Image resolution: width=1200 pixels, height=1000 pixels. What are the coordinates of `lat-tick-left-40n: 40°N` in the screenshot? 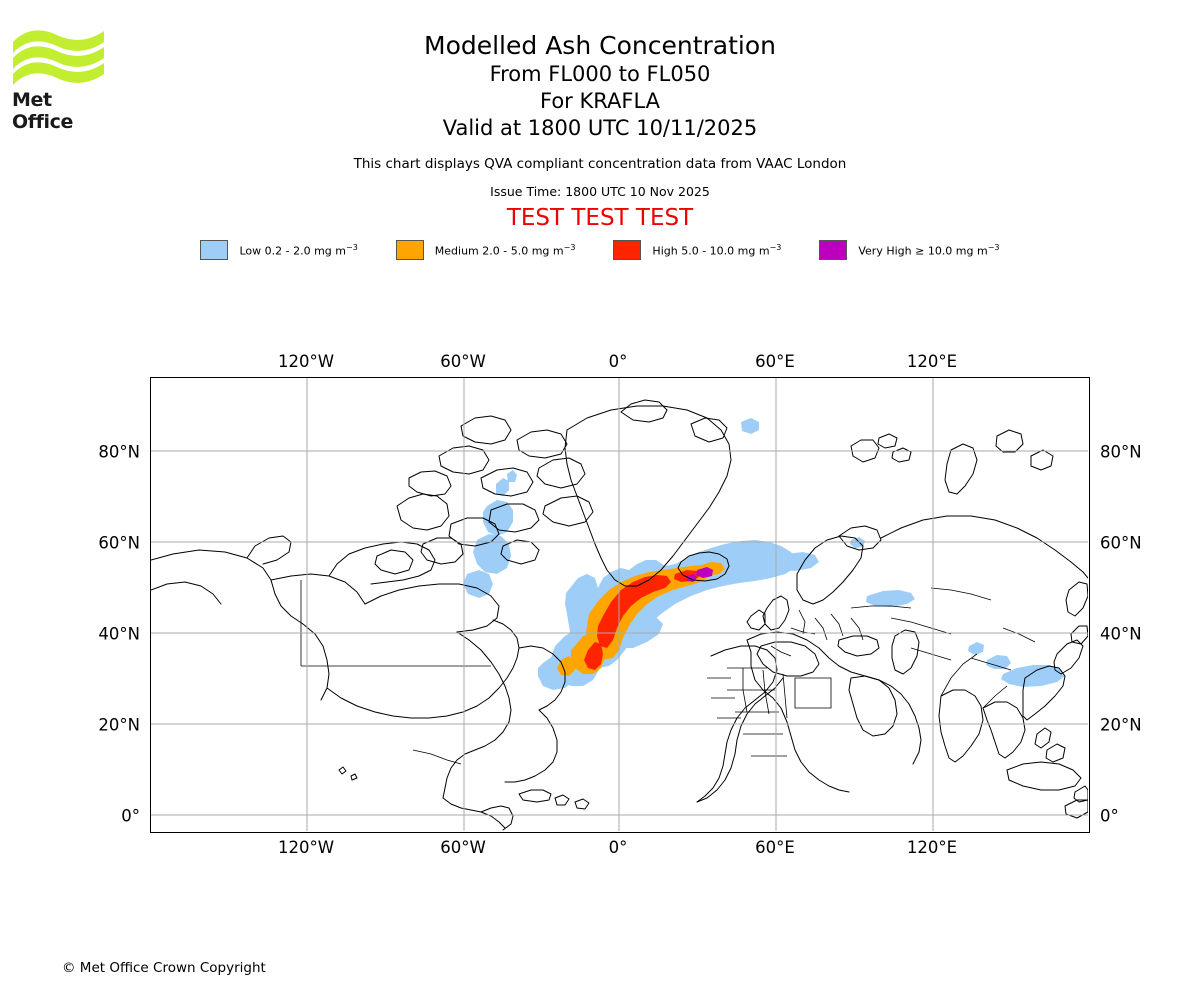 It's located at (119, 634).